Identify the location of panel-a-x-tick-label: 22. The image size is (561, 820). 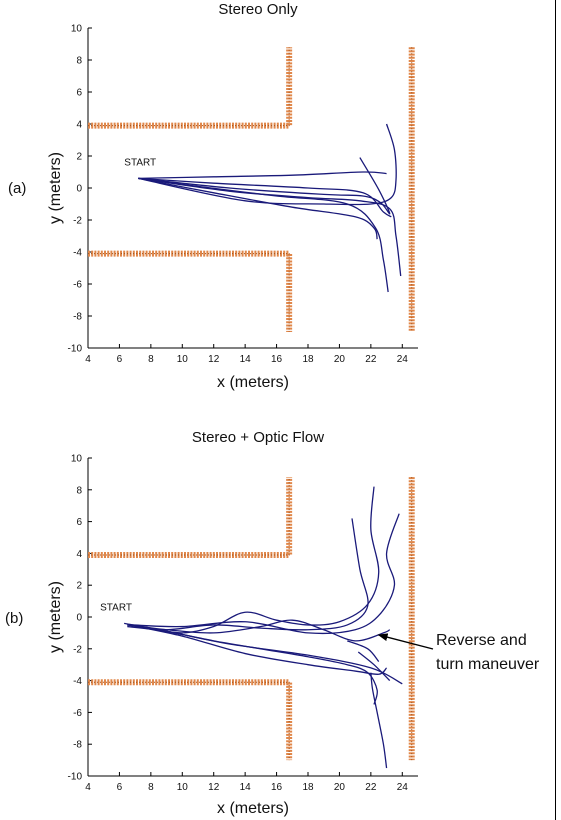
(371, 359).